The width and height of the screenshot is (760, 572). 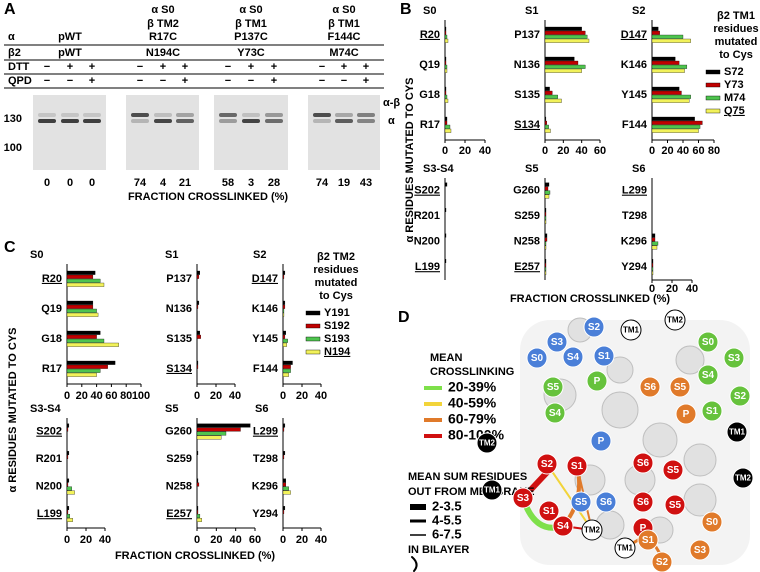 What do you see at coordinates (631, 330) in the screenshot?
I see `node-label: TM1` at bounding box center [631, 330].